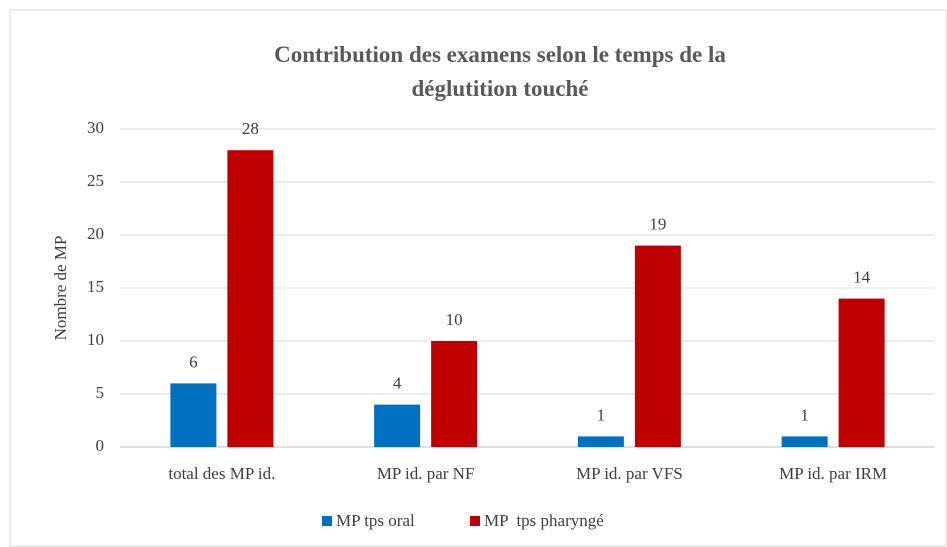  What do you see at coordinates (544, 520) in the screenshot?
I see `legend-label: MP tps pharyngé` at bounding box center [544, 520].